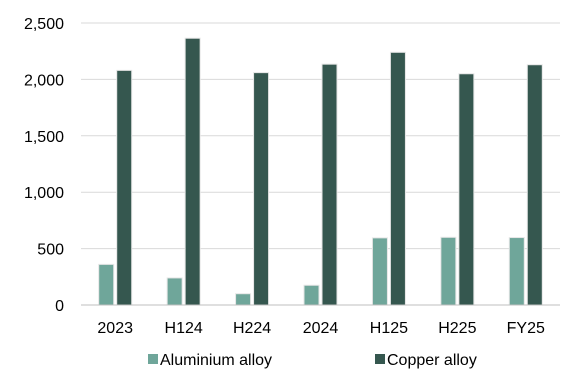 This screenshot has width=574, height=372. Describe the element at coordinates (261, 189) in the screenshot. I see `bar-copper-alloy-h224` at that location.